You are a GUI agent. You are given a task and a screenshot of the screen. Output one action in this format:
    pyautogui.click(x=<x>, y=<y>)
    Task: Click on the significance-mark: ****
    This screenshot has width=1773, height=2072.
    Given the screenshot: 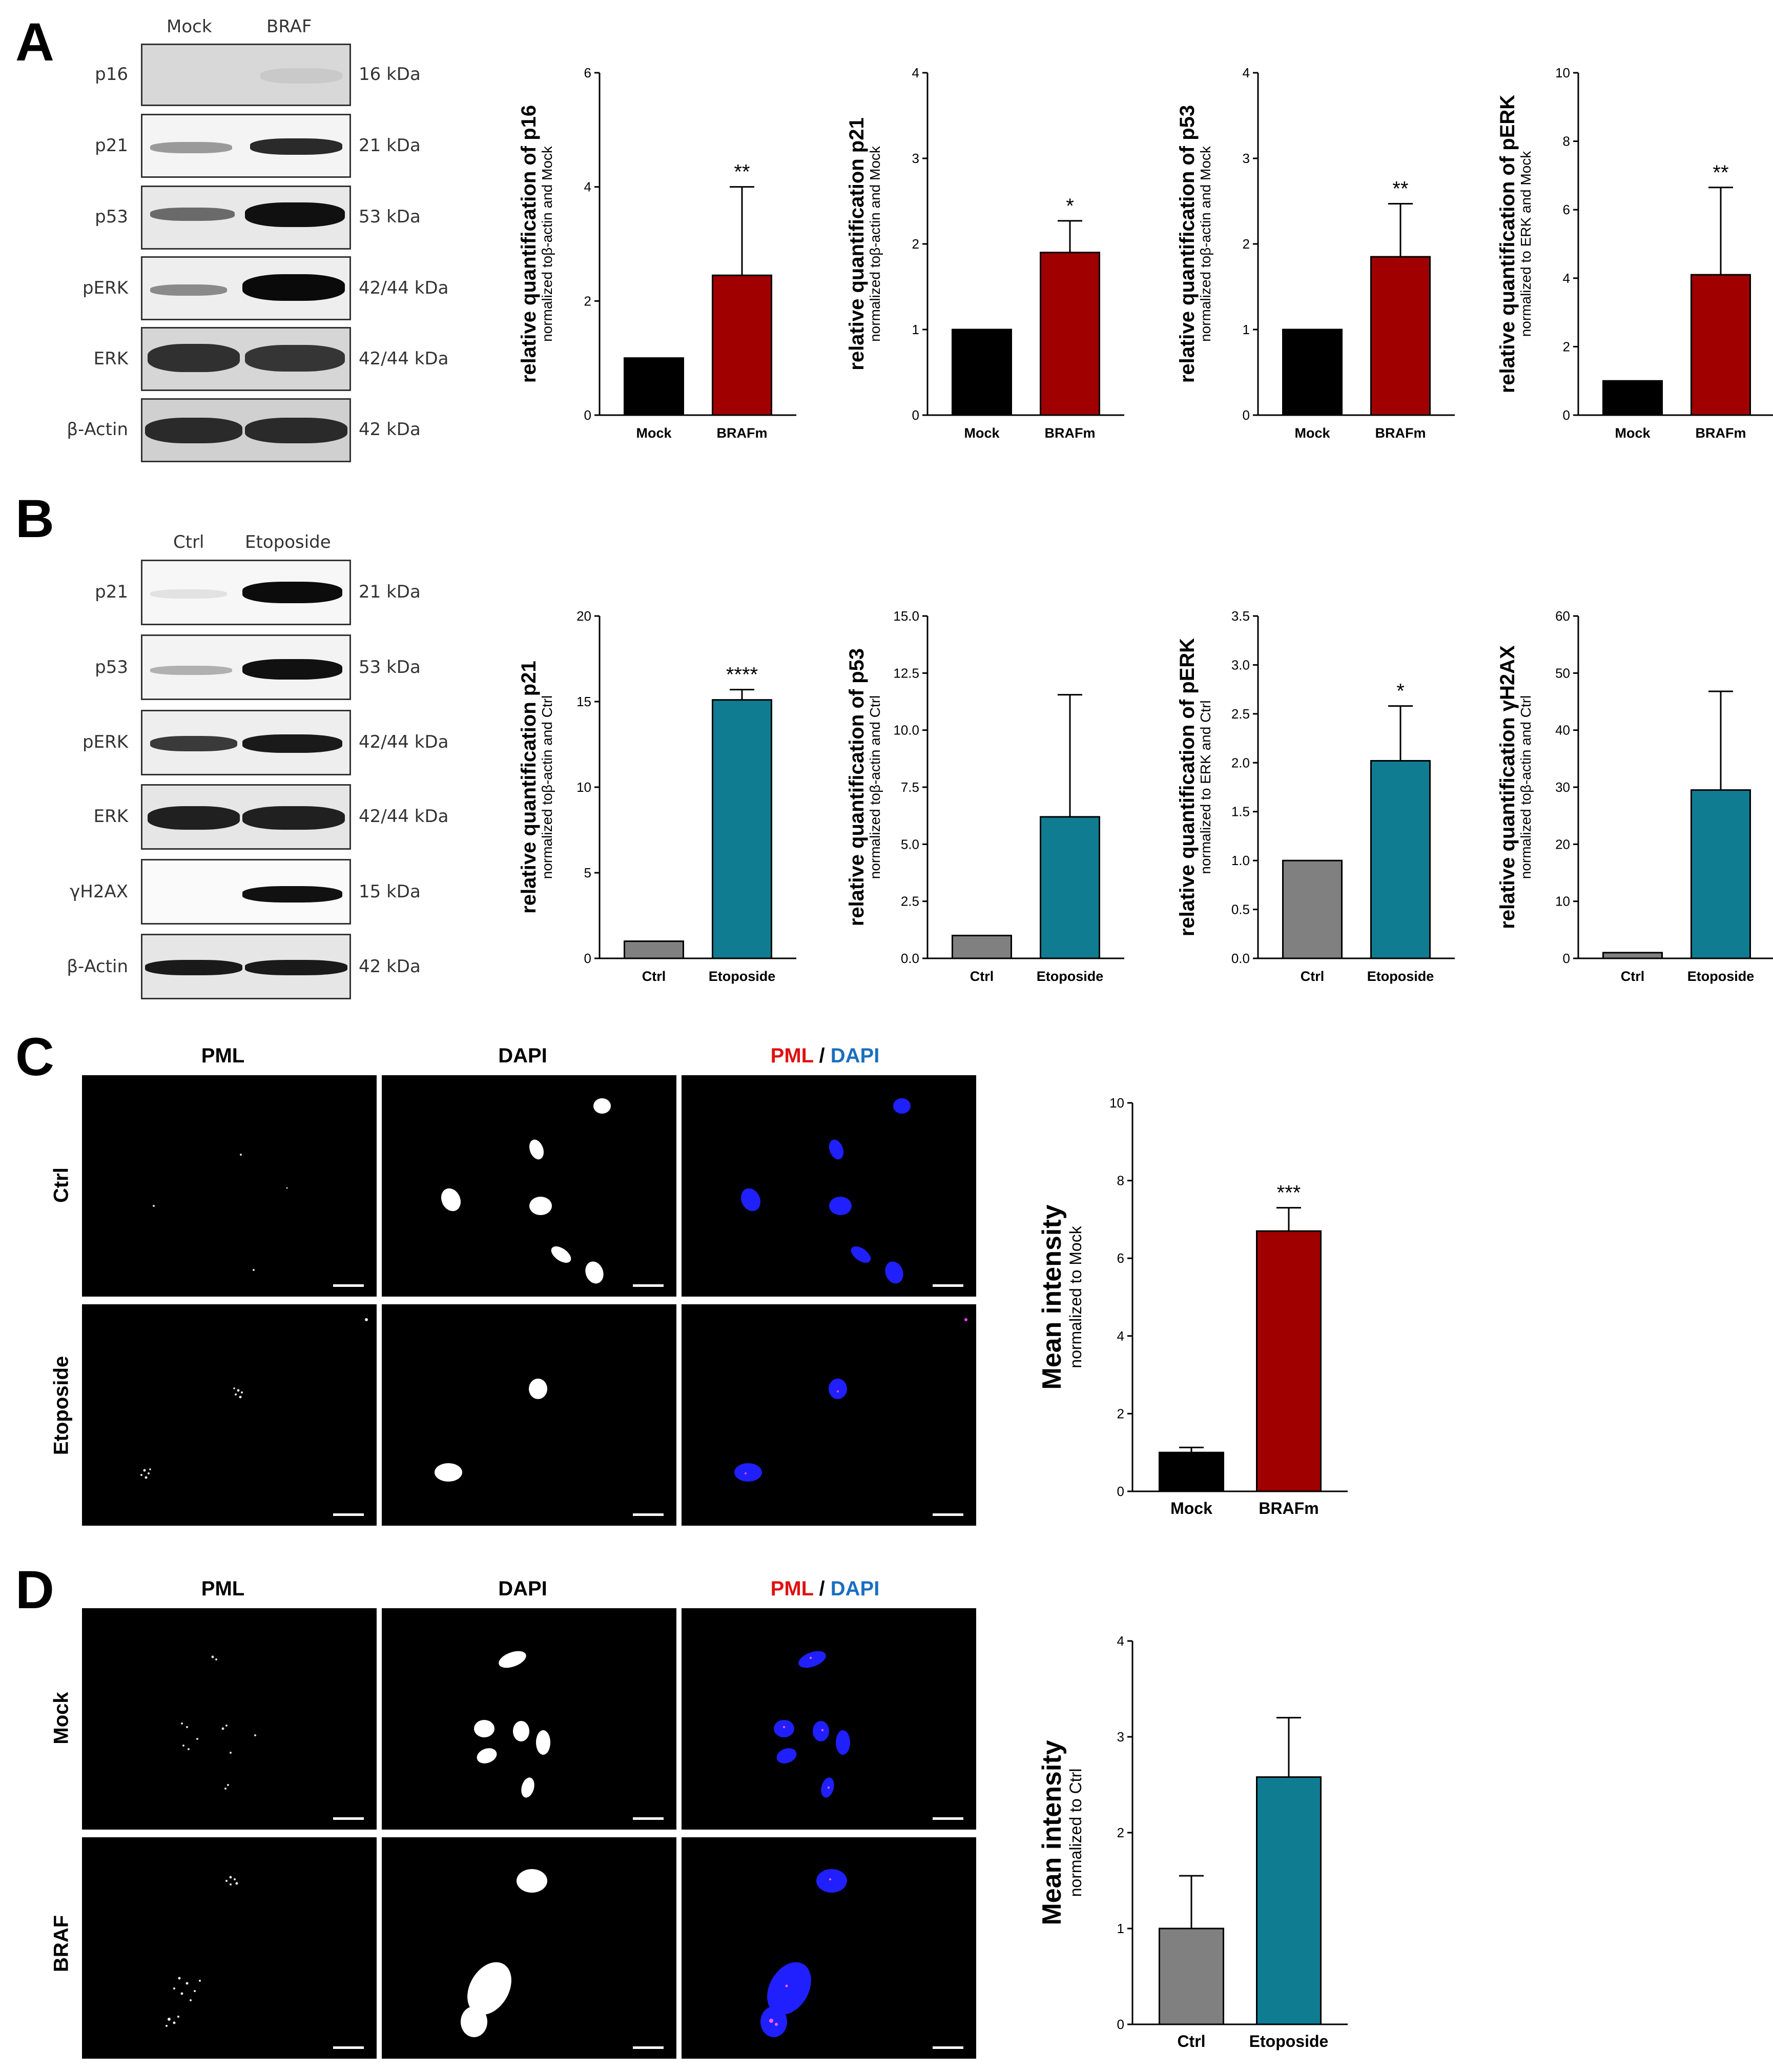 What is the action you would take?
    pyautogui.click(x=742, y=675)
    